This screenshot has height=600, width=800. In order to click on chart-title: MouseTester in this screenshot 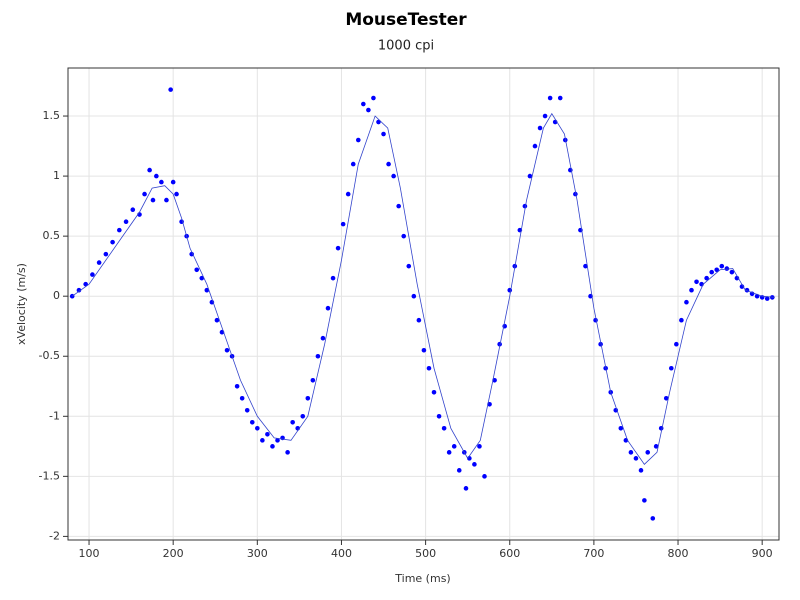, I will do `click(406, 20)`.